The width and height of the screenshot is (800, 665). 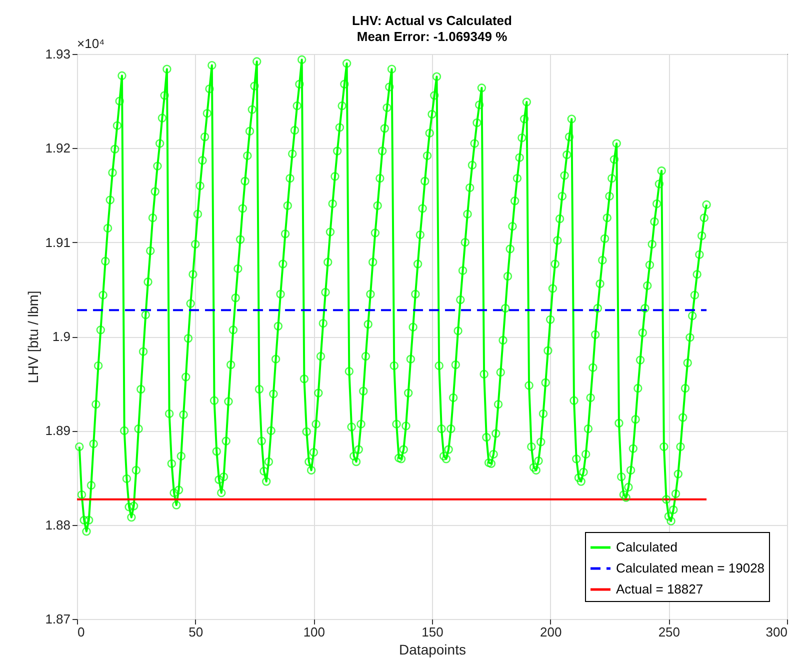 What do you see at coordinates (690, 568) in the screenshot?
I see `legend-label: Calculated mean = 19028` at bounding box center [690, 568].